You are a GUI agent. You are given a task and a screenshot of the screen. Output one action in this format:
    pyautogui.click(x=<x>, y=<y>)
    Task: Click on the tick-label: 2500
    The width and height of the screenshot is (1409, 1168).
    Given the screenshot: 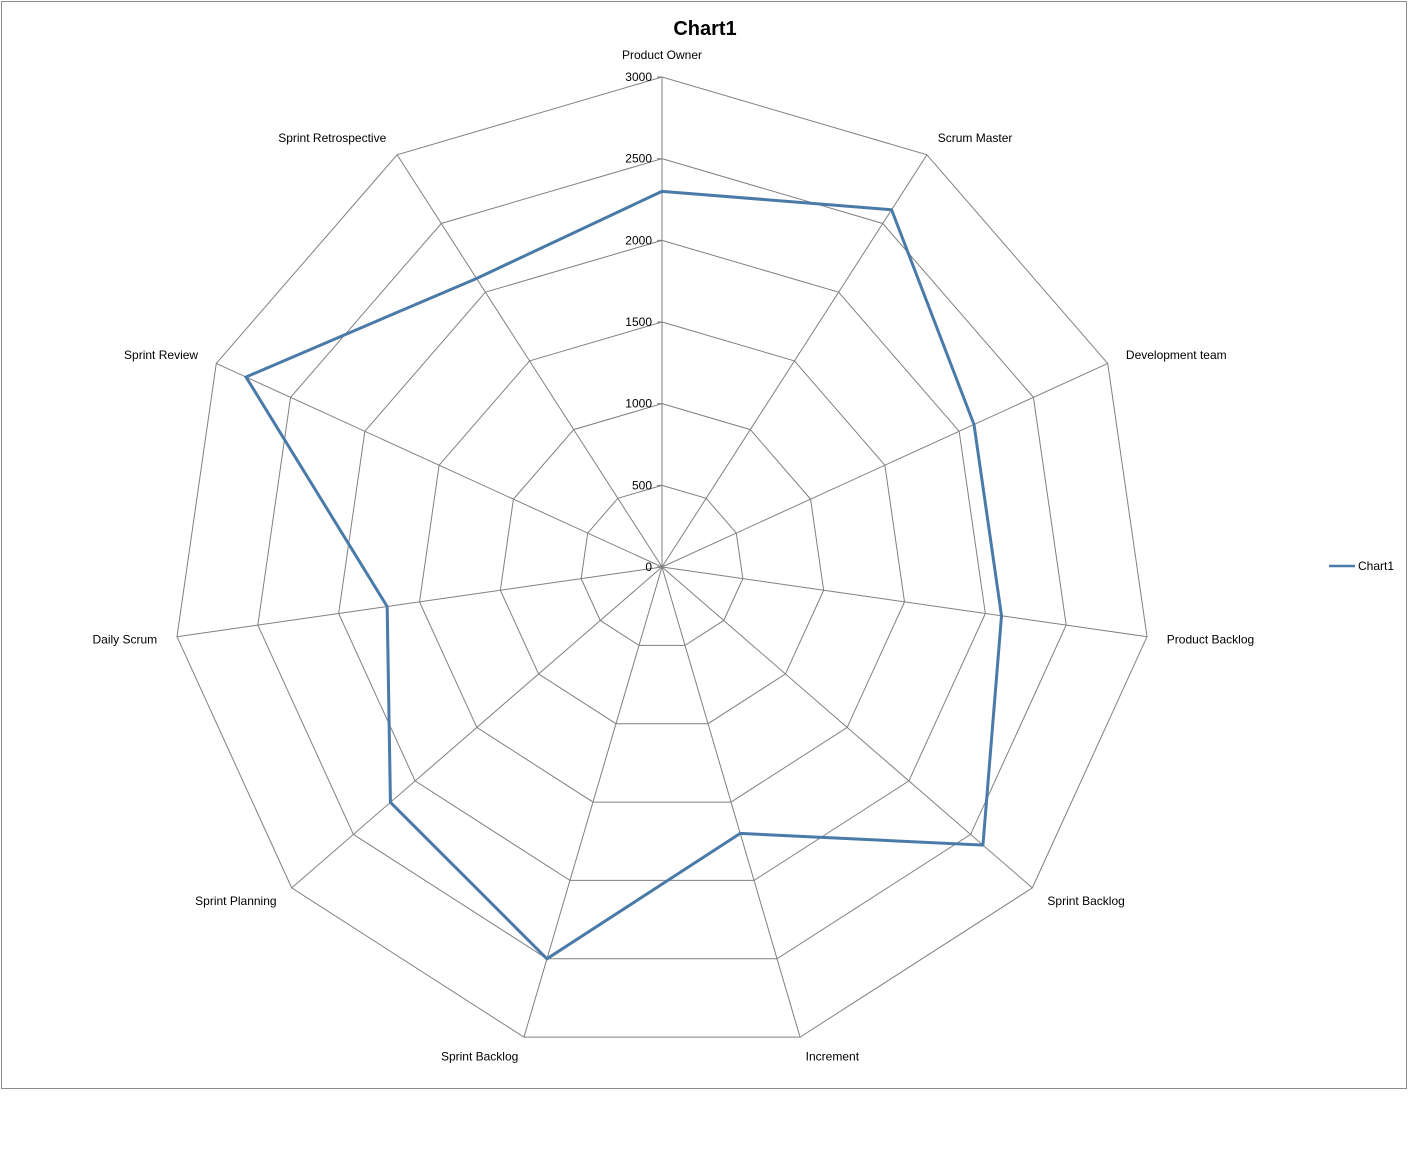 What is the action you would take?
    pyautogui.click(x=638, y=159)
    